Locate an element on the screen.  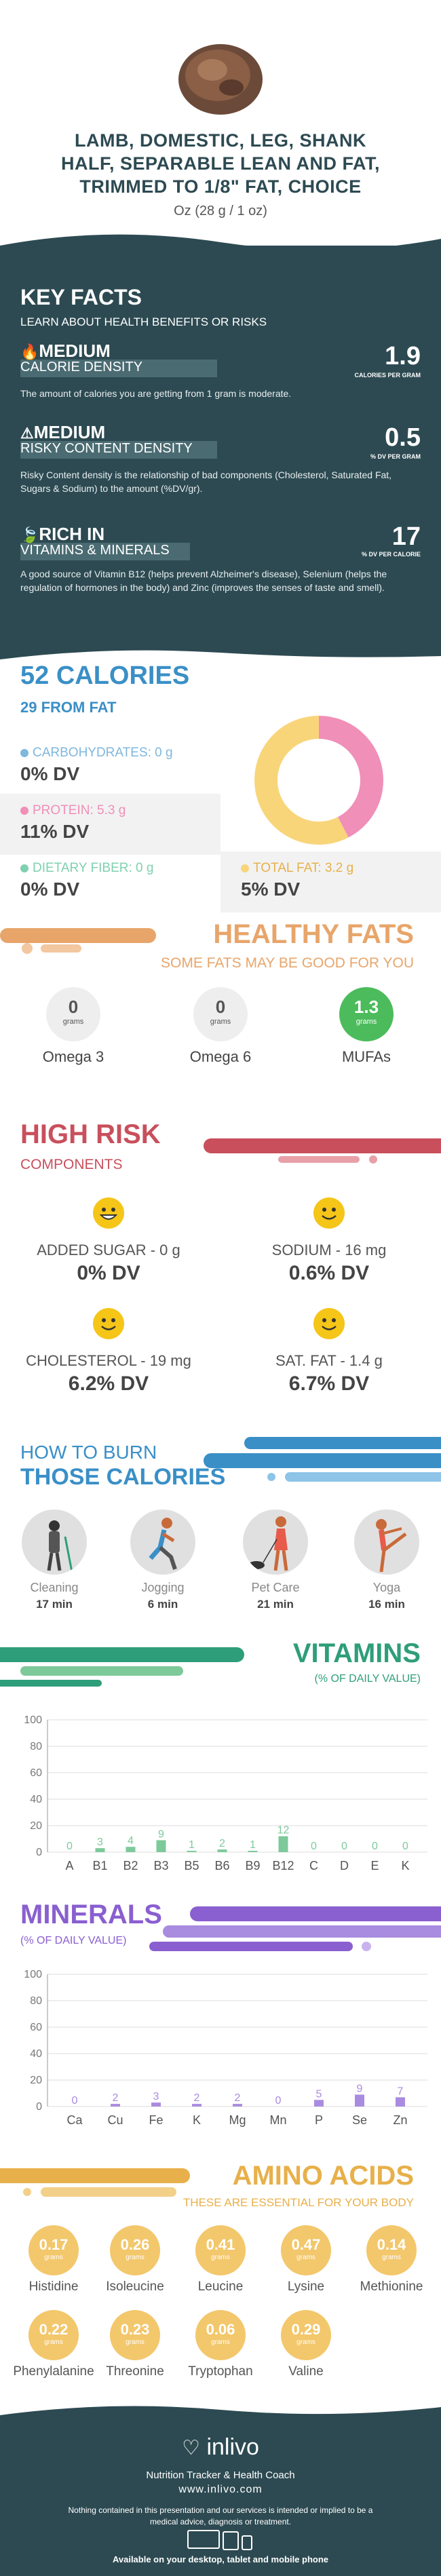
vitamin-ytick: 20 is located at coordinates (36, 1826).